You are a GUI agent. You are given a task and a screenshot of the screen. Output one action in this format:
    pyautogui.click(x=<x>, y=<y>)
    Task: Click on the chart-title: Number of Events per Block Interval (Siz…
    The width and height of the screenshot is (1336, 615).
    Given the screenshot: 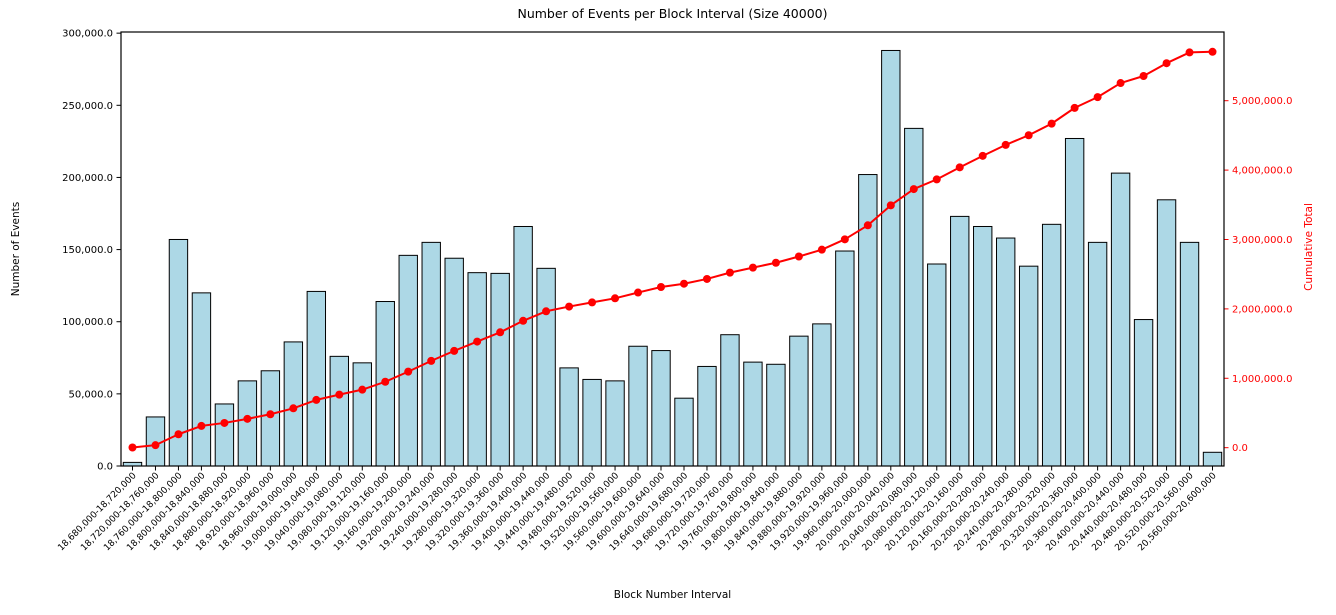 What is the action you would take?
    pyautogui.click(x=672, y=13)
    